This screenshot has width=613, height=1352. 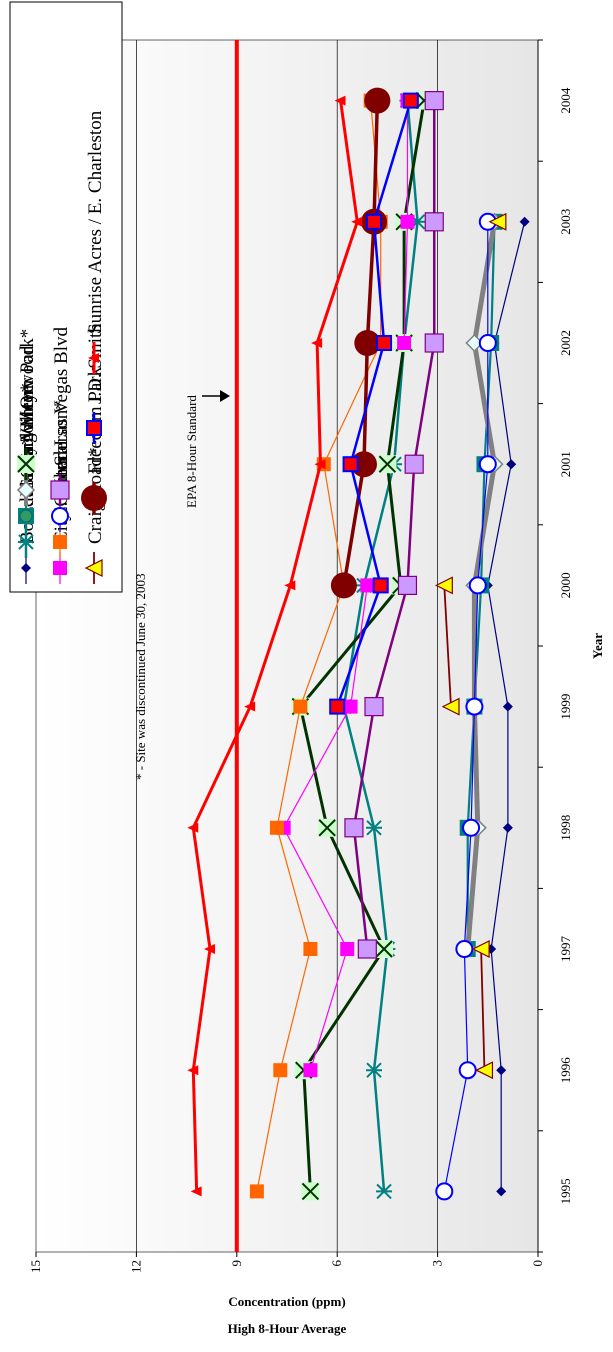 I want to click on y-tick-label: 15, so click(x=35, y=1266).